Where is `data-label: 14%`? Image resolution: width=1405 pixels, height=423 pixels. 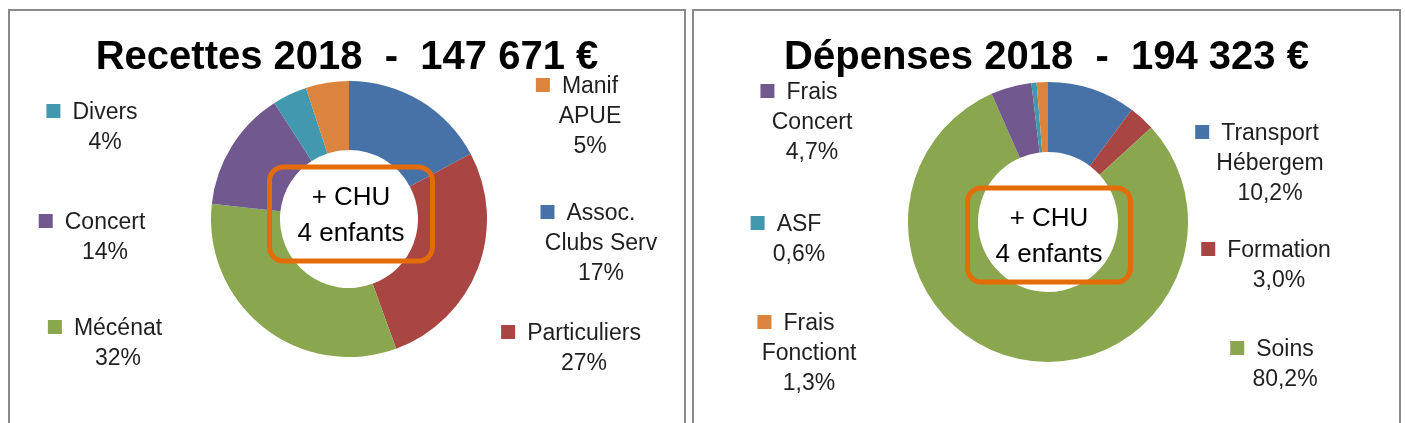
data-label: 14% is located at coordinates (105, 251).